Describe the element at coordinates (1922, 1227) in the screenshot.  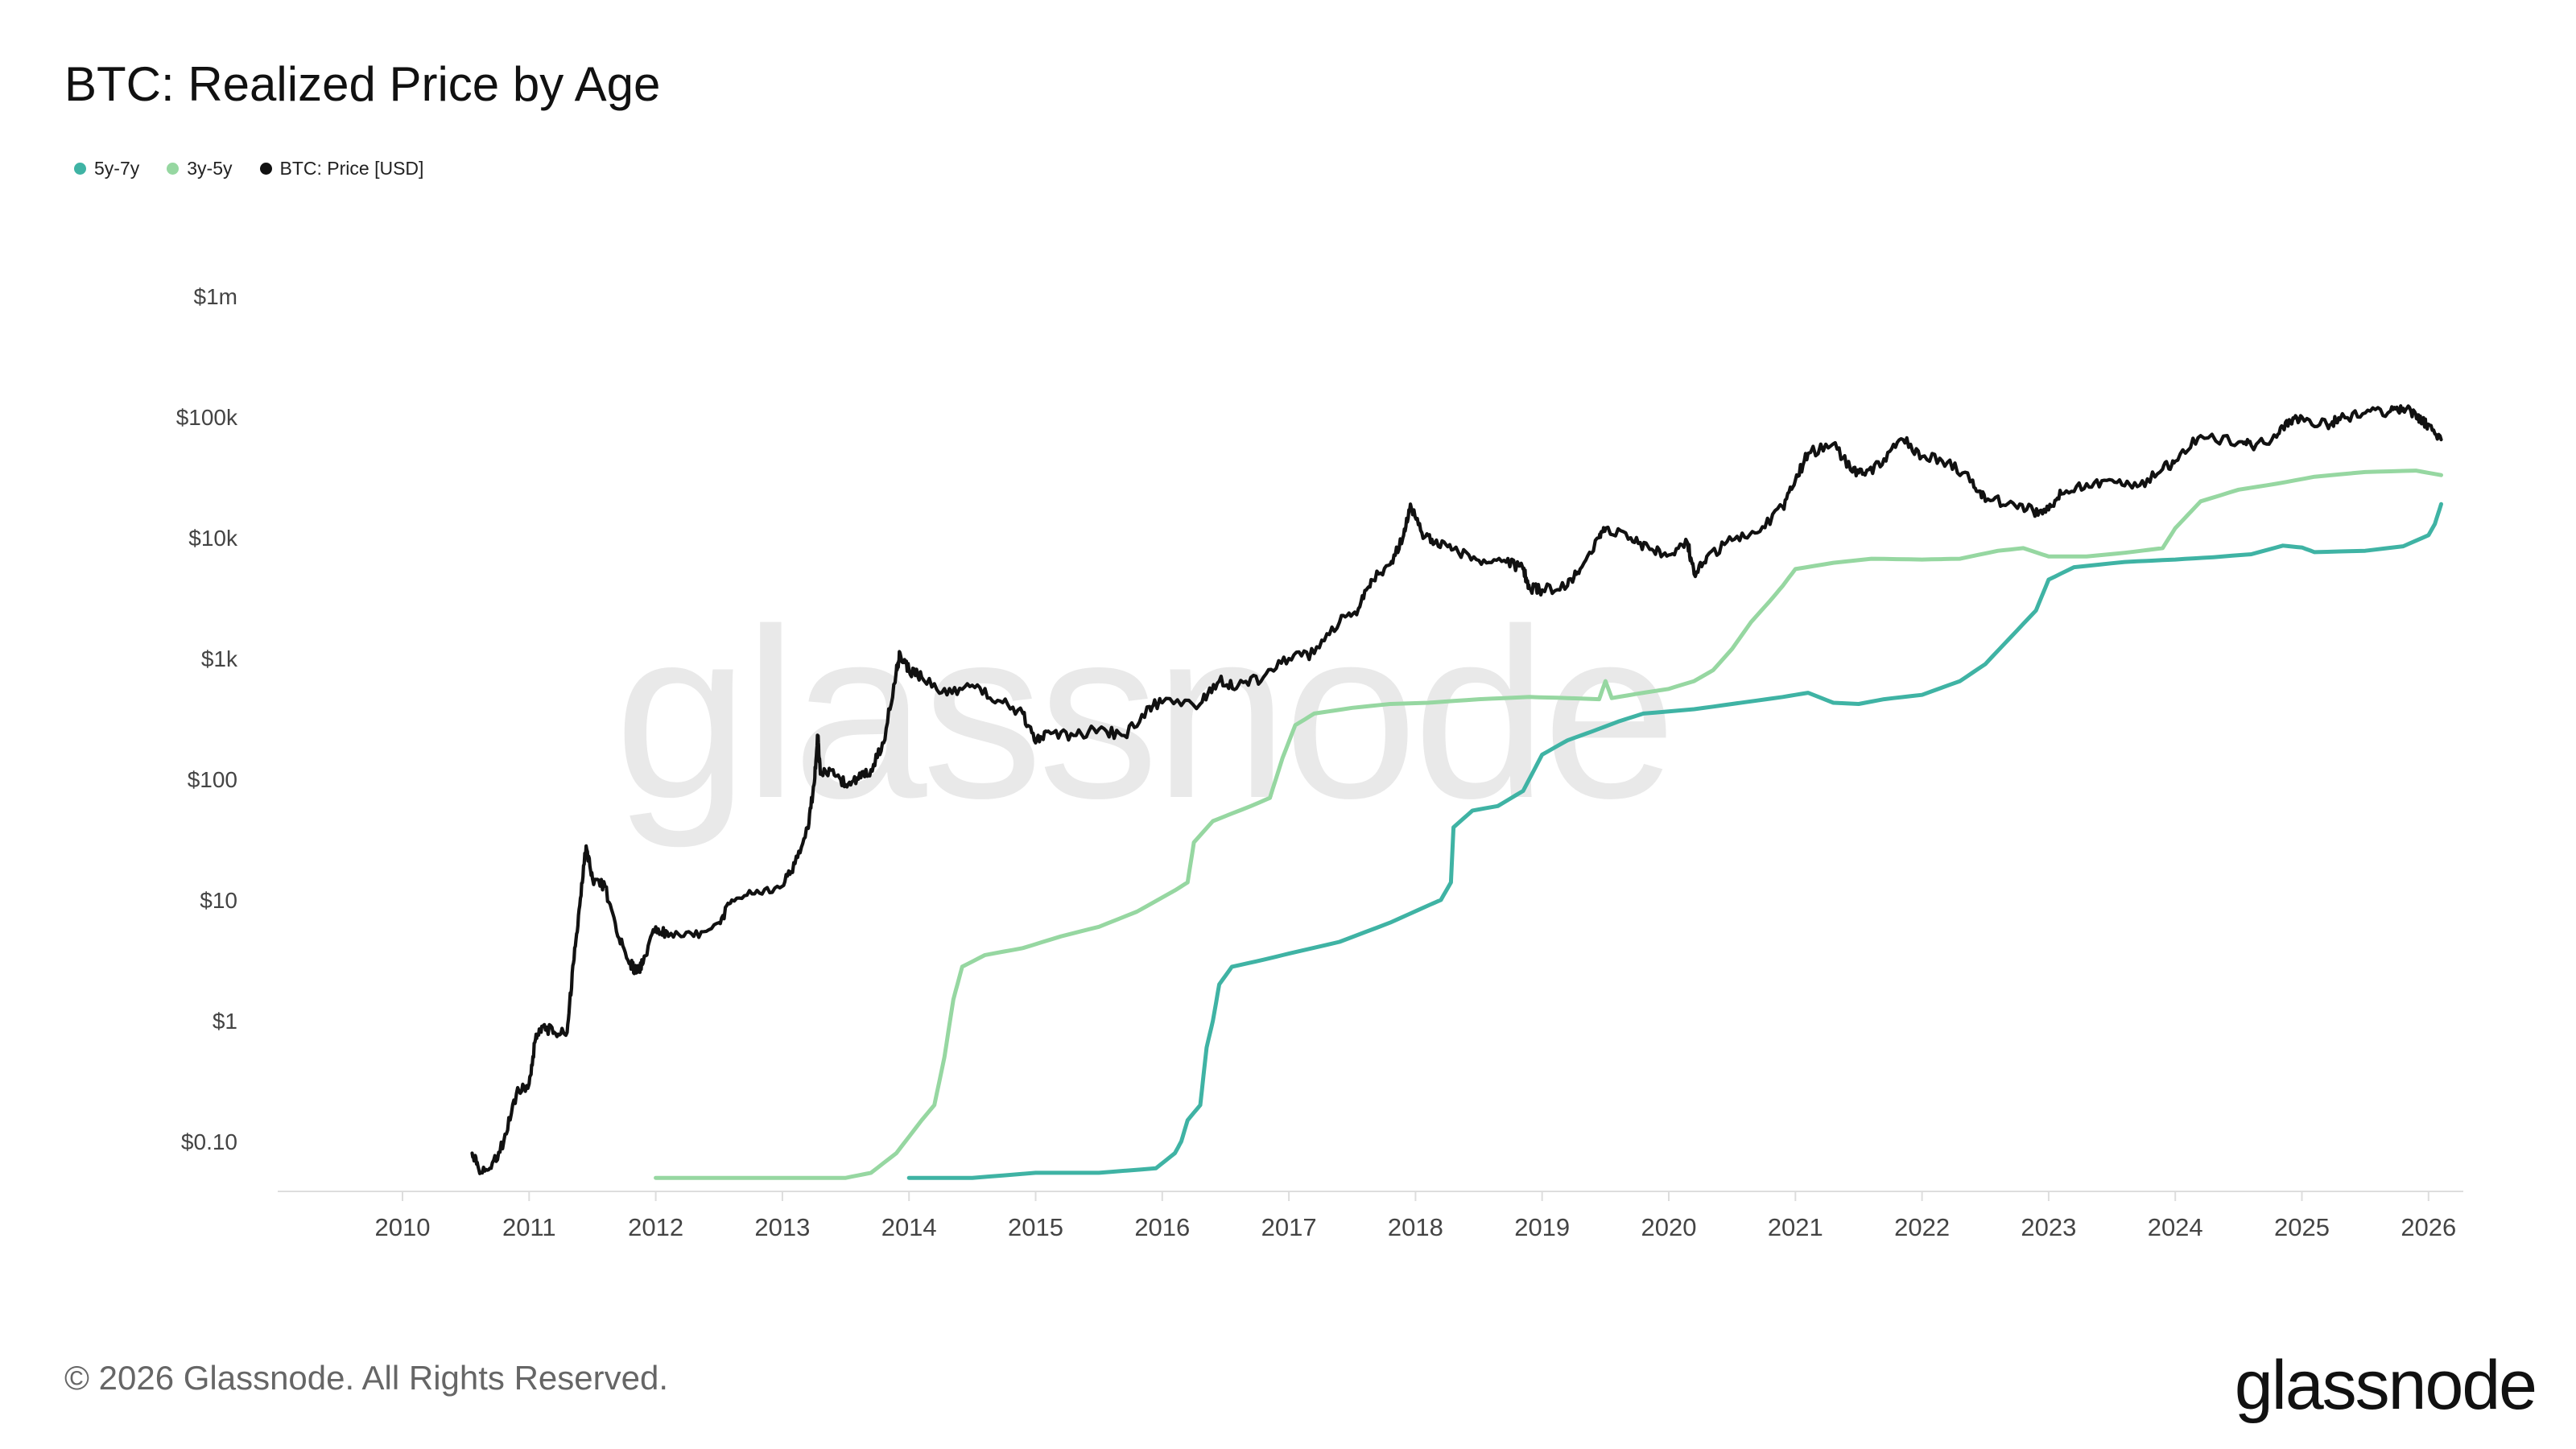
I see `x-tick-label: 2022` at that location.